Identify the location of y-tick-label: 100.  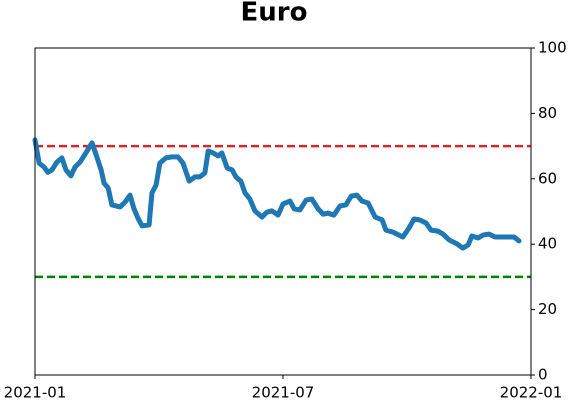
(552, 48).